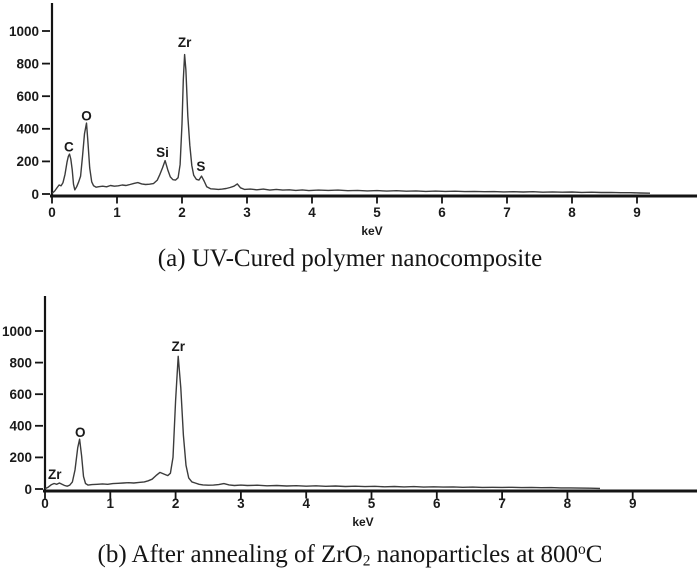 This screenshot has height=570, width=700. What do you see at coordinates (474, 554) in the screenshot?
I see `caption-part: nanoparticles at 800` at bounding box center [474, 554].